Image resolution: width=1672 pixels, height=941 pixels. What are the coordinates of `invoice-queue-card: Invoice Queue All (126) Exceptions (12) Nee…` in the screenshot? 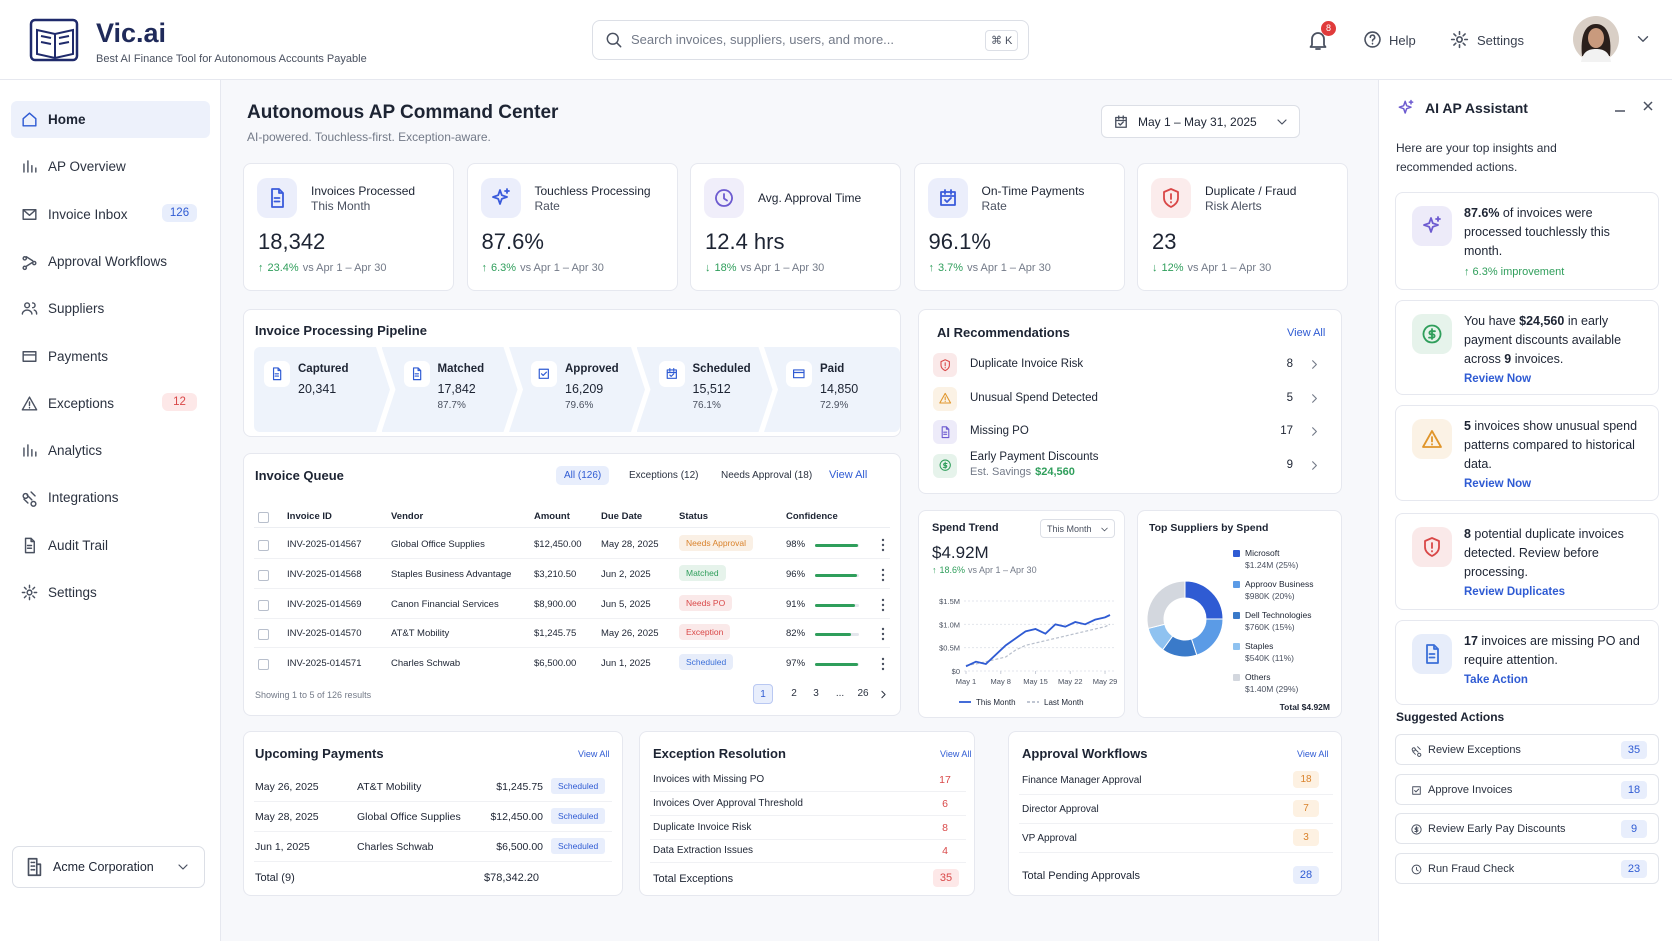 It's located at (572, 584).